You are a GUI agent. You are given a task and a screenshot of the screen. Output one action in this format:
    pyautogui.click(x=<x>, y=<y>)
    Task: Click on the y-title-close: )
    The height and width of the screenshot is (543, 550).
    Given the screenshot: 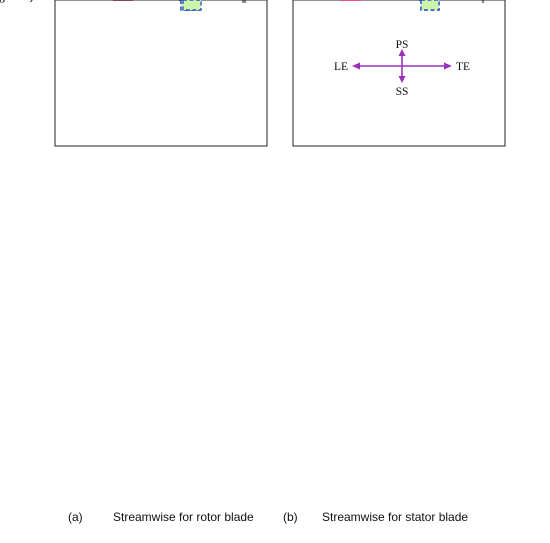 What is the action you would take?
    pyautogui.click(x=32, y=1)
    